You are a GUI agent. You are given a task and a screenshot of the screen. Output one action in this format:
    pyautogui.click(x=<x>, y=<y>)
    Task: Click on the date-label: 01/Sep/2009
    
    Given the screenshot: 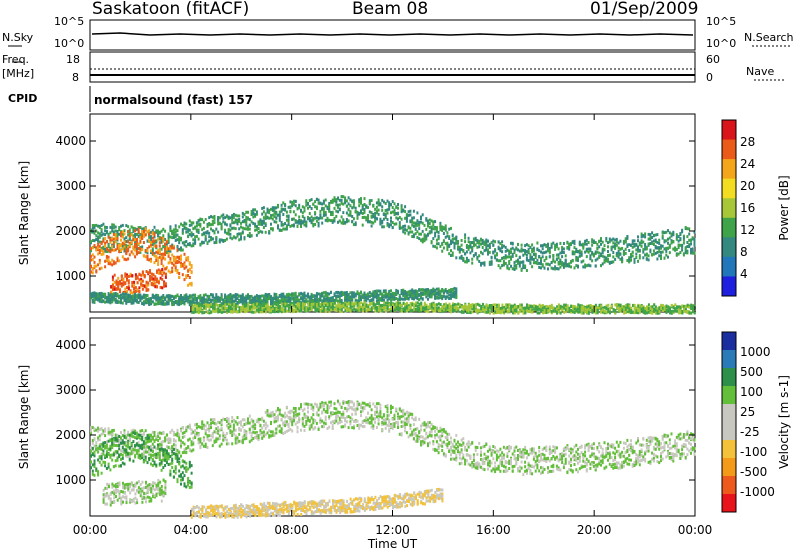 What is the action you would take?
    pyautogui.click(x=644, y=9)
    